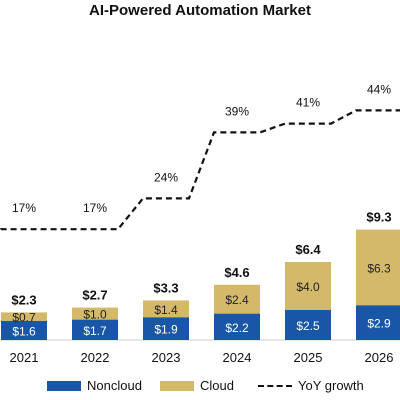 This screenshot has height=400, width=400. I want to click on bar-cloud-2022, so click(95, 313).